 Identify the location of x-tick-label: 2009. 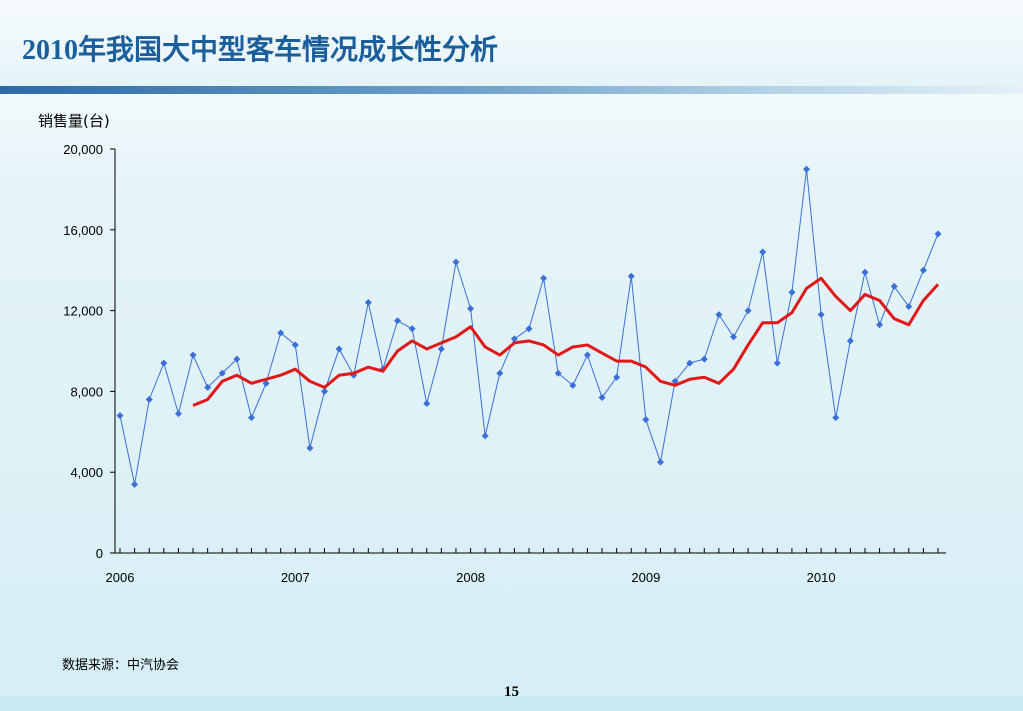
(645, 577).